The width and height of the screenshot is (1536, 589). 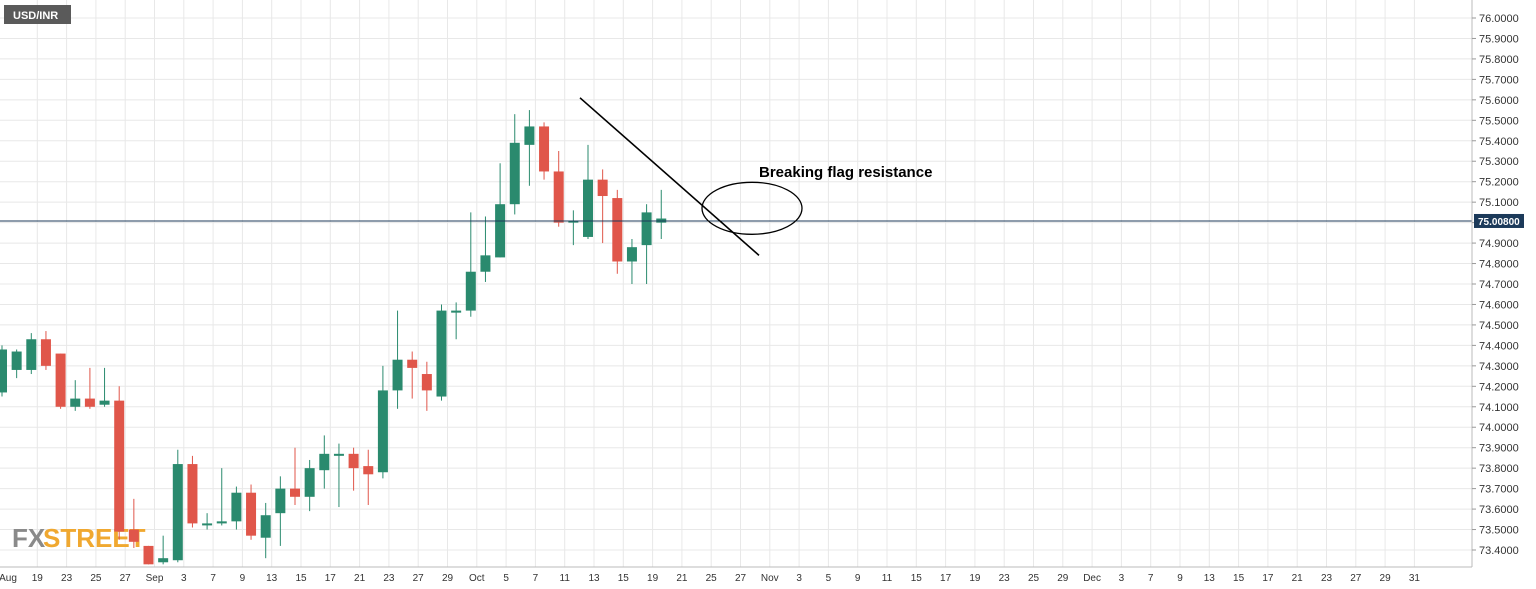 What do you see at coordinates (1499, 244) in the screenshot?
I see `y-tick-label: 74.9000` at bounding box center [1499, 244].